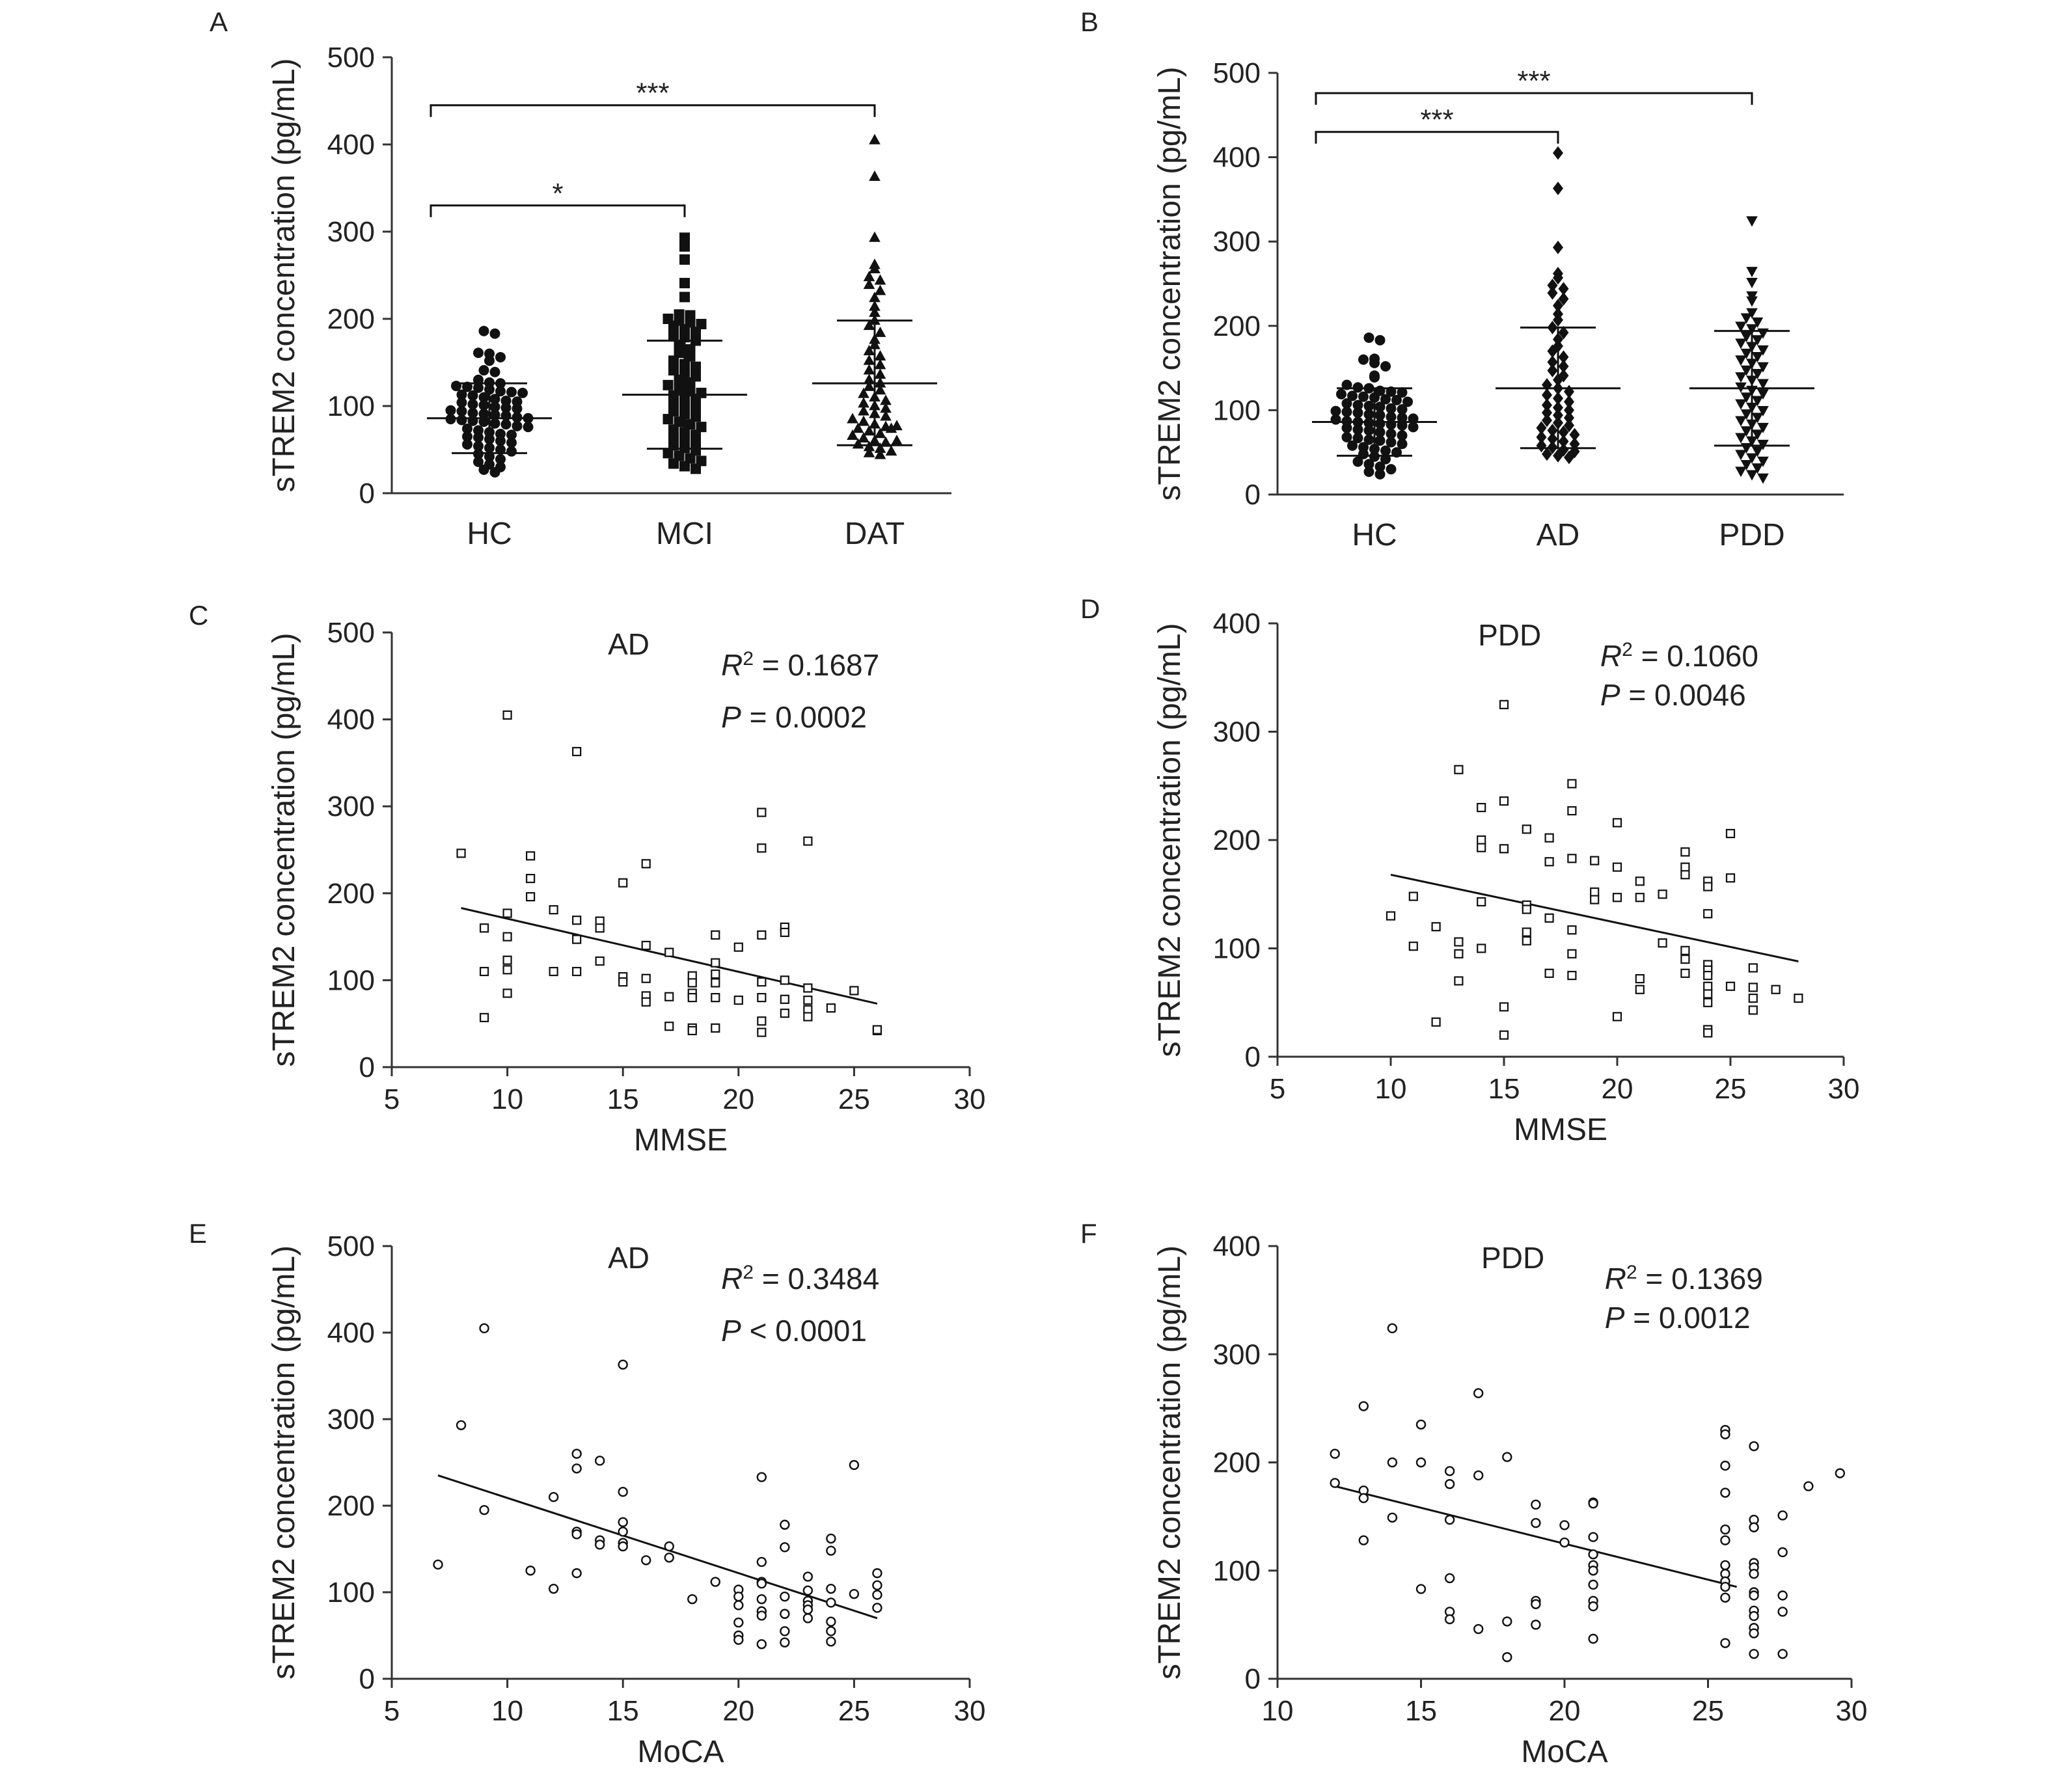 This screenshot has width=2050, height=1792. I want to click on x-tick-label: 20, so click(1565, 1711).